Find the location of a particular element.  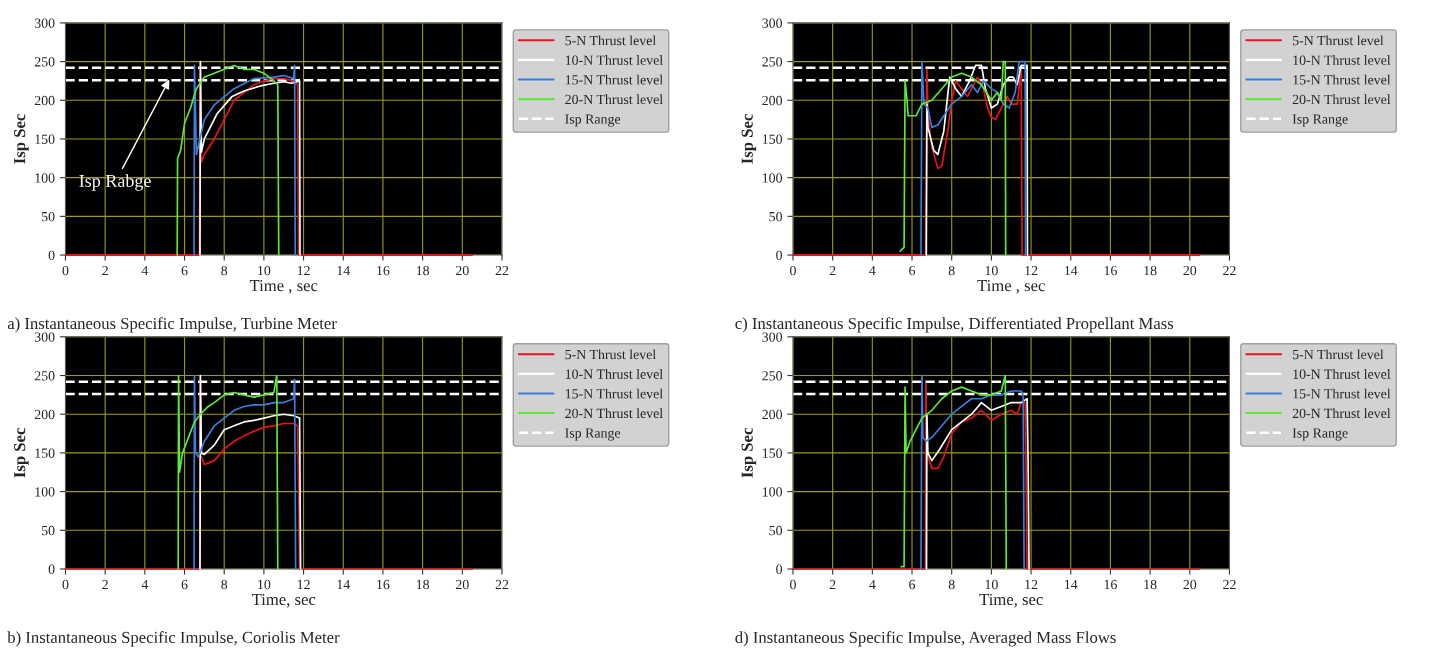

x-axis-title: Time , sec is located at coordinates (1011, 286).